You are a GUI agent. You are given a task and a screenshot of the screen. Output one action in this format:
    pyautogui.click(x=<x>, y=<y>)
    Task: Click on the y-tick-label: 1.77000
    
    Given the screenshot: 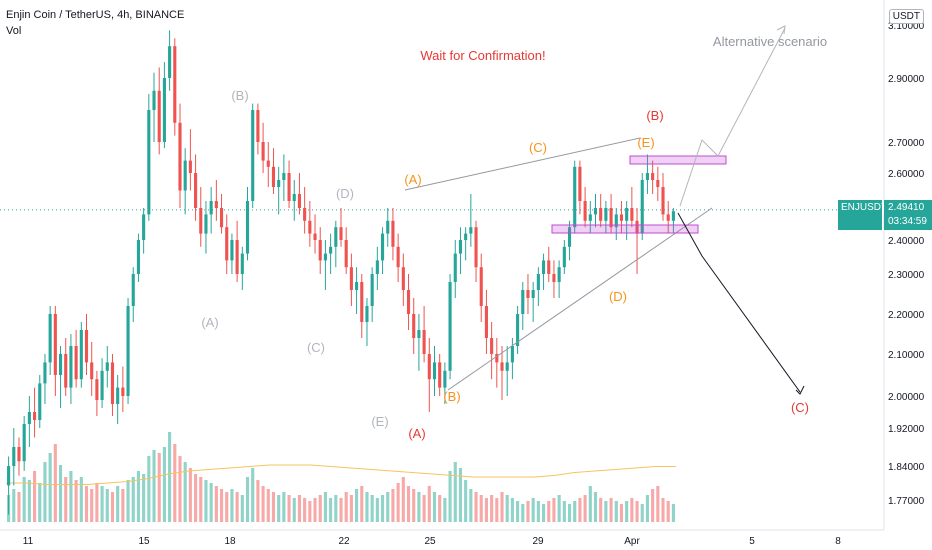 What is the action you would take?
    pyautogui.click(x=906, y=501)
    